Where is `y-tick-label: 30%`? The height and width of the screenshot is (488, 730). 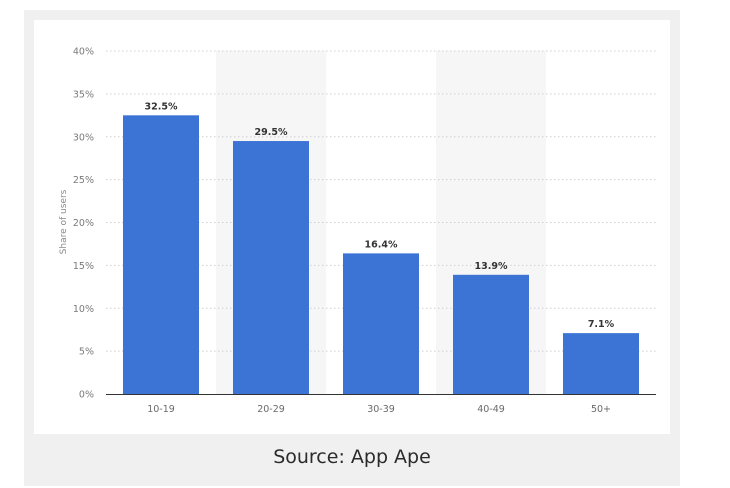 y-tick-label: 30% is located at coordinates (83, 137).